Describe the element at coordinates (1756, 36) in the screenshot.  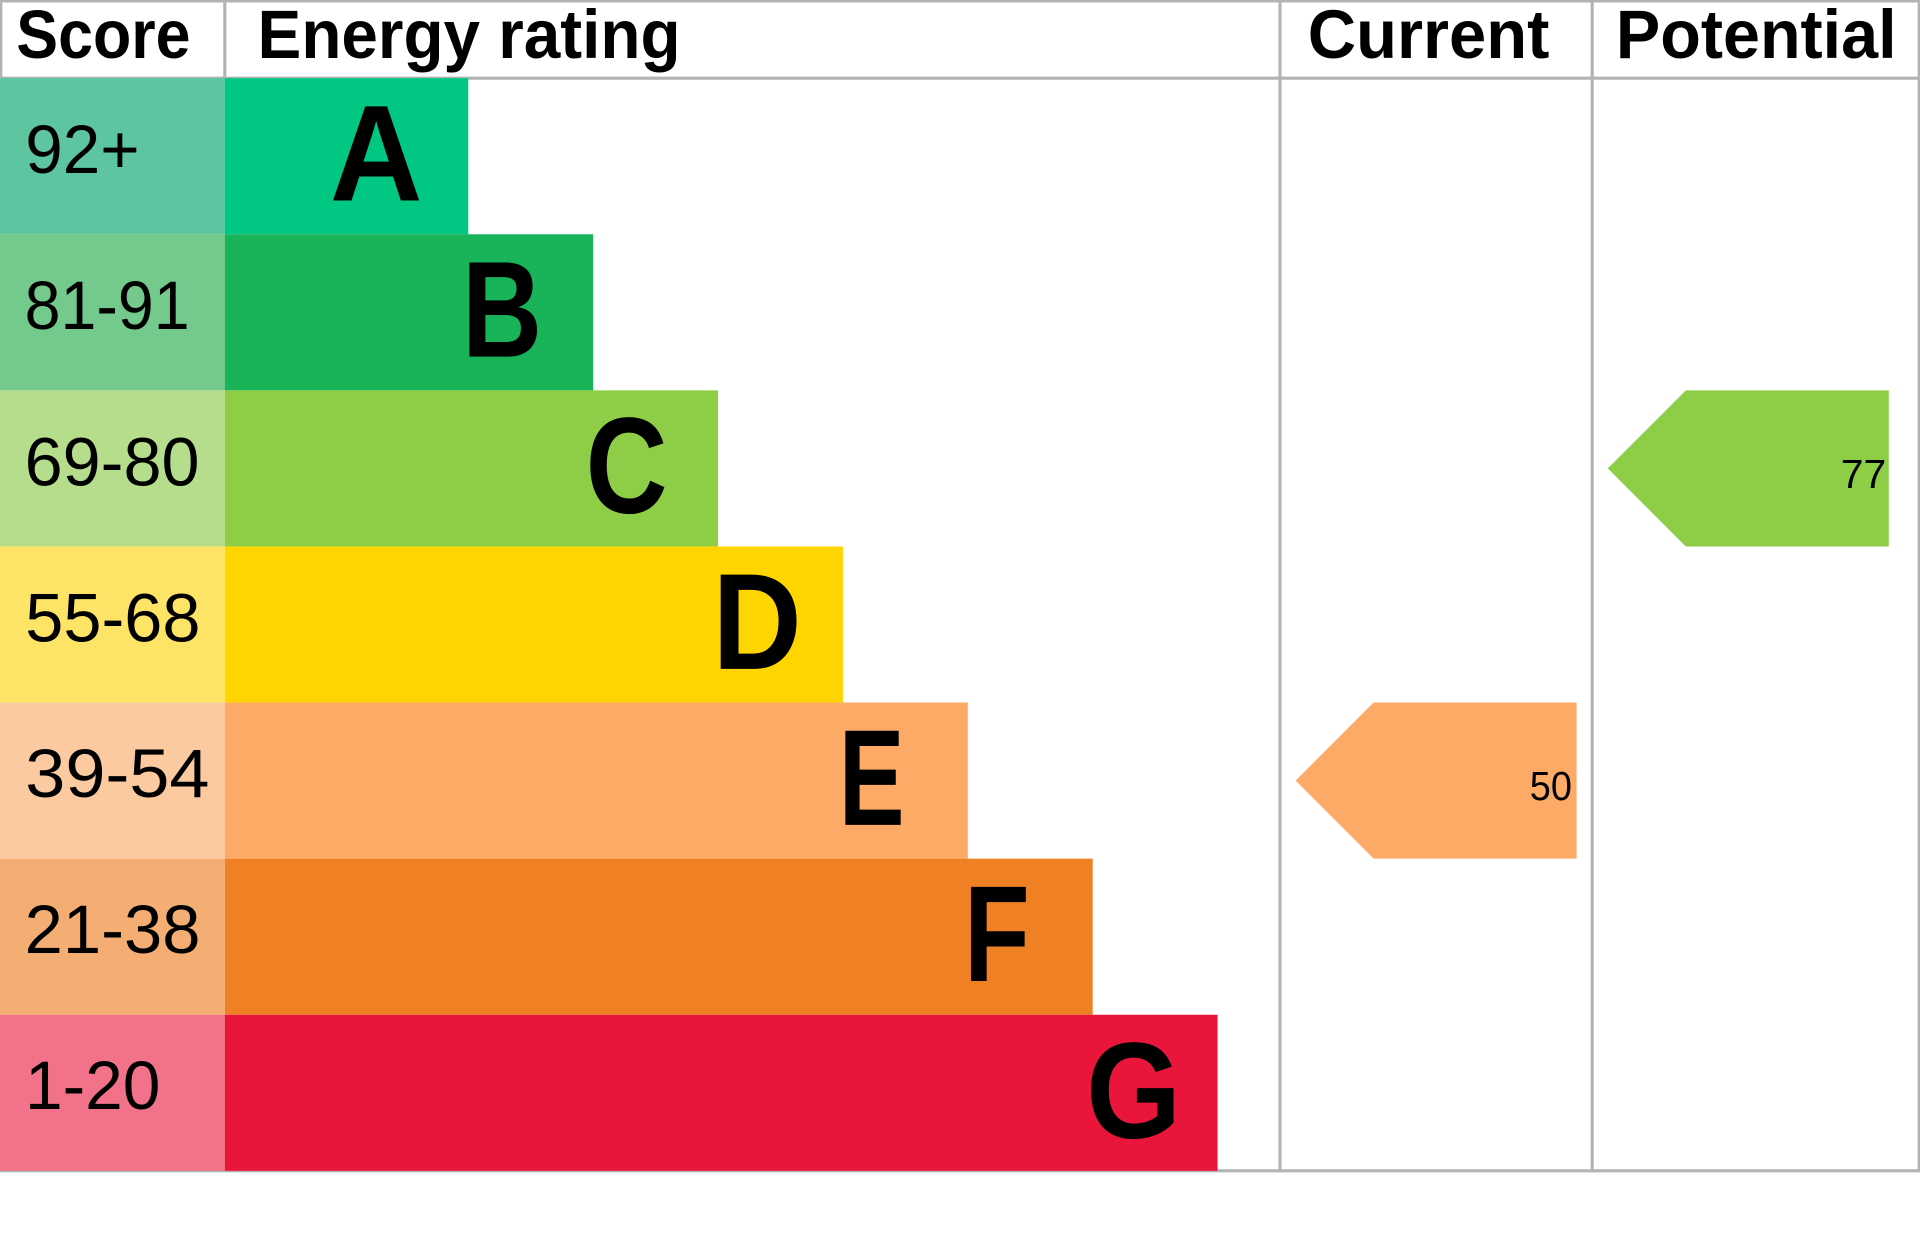
I see `svg-text: Potential` at that location.